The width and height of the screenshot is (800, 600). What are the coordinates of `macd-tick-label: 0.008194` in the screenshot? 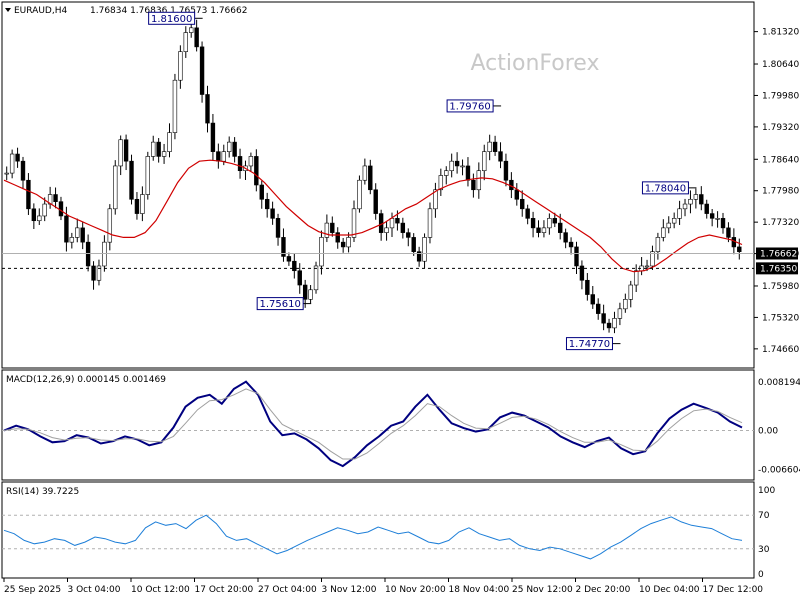 It's located at (779, 383).